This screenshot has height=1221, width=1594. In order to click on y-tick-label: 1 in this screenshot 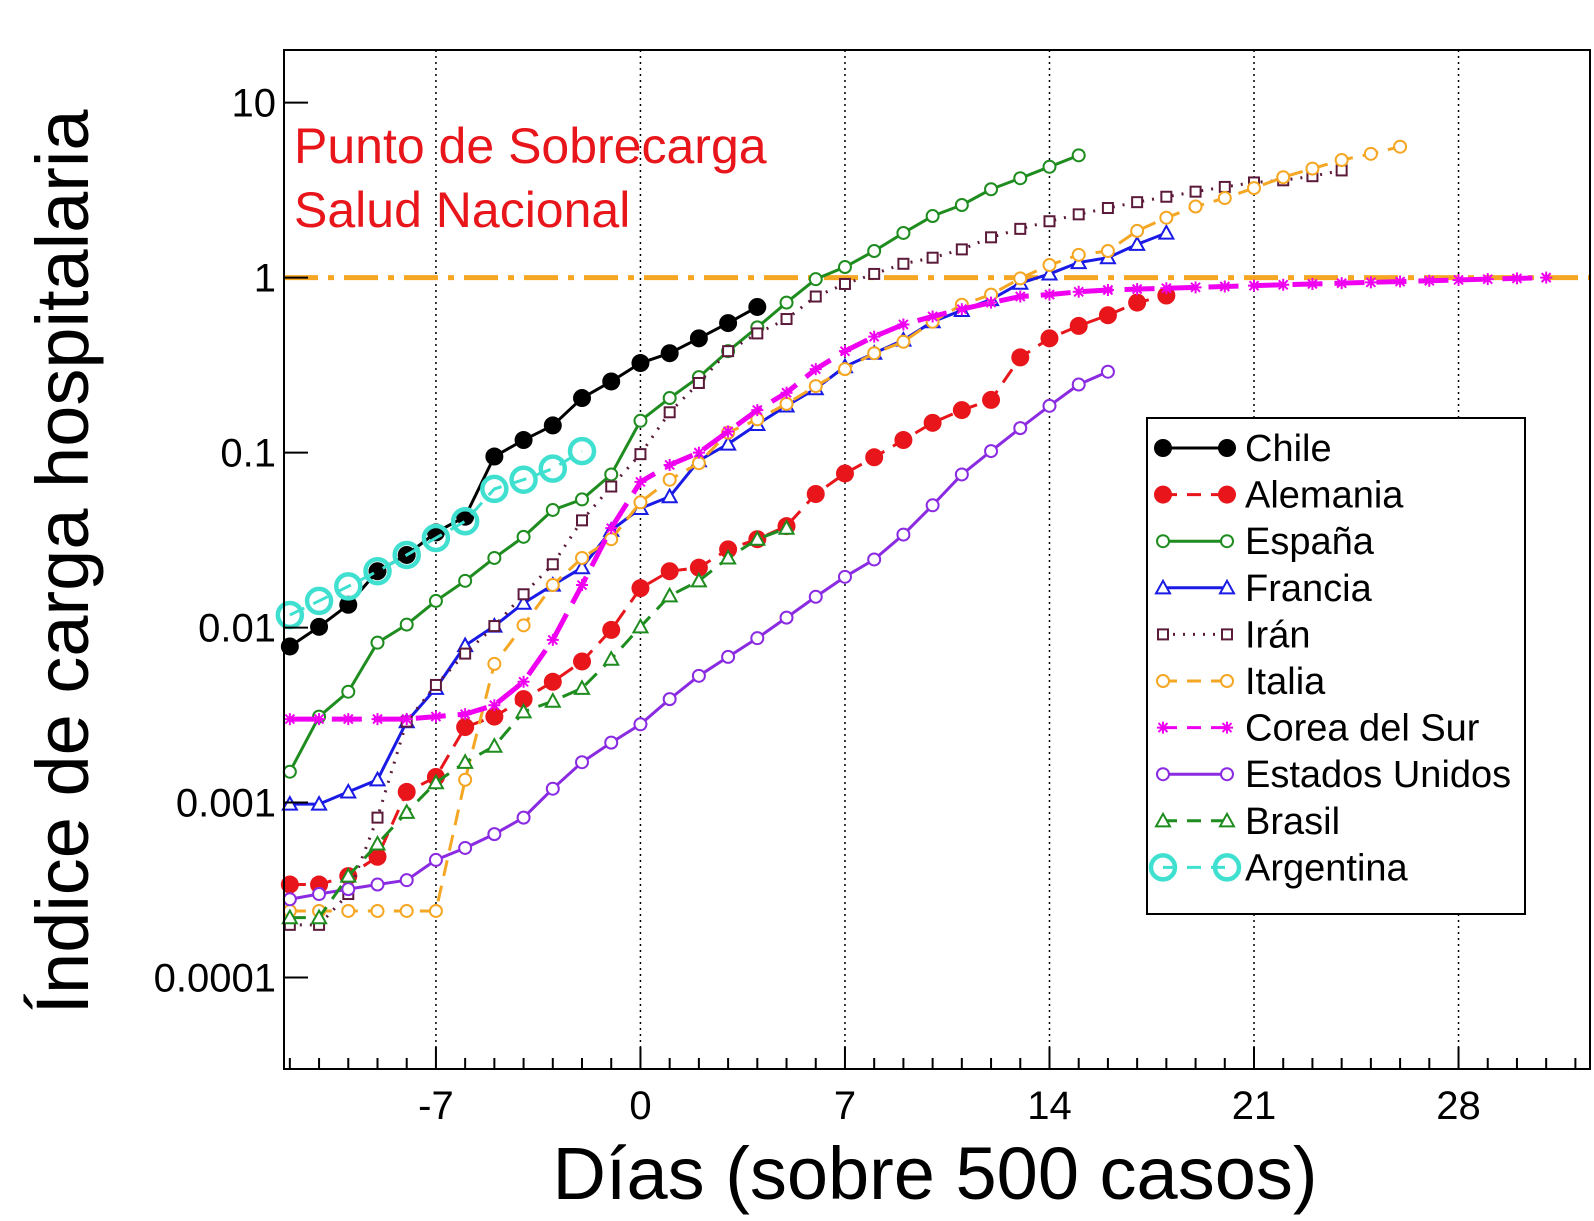, I will do `click(265, 279)`.